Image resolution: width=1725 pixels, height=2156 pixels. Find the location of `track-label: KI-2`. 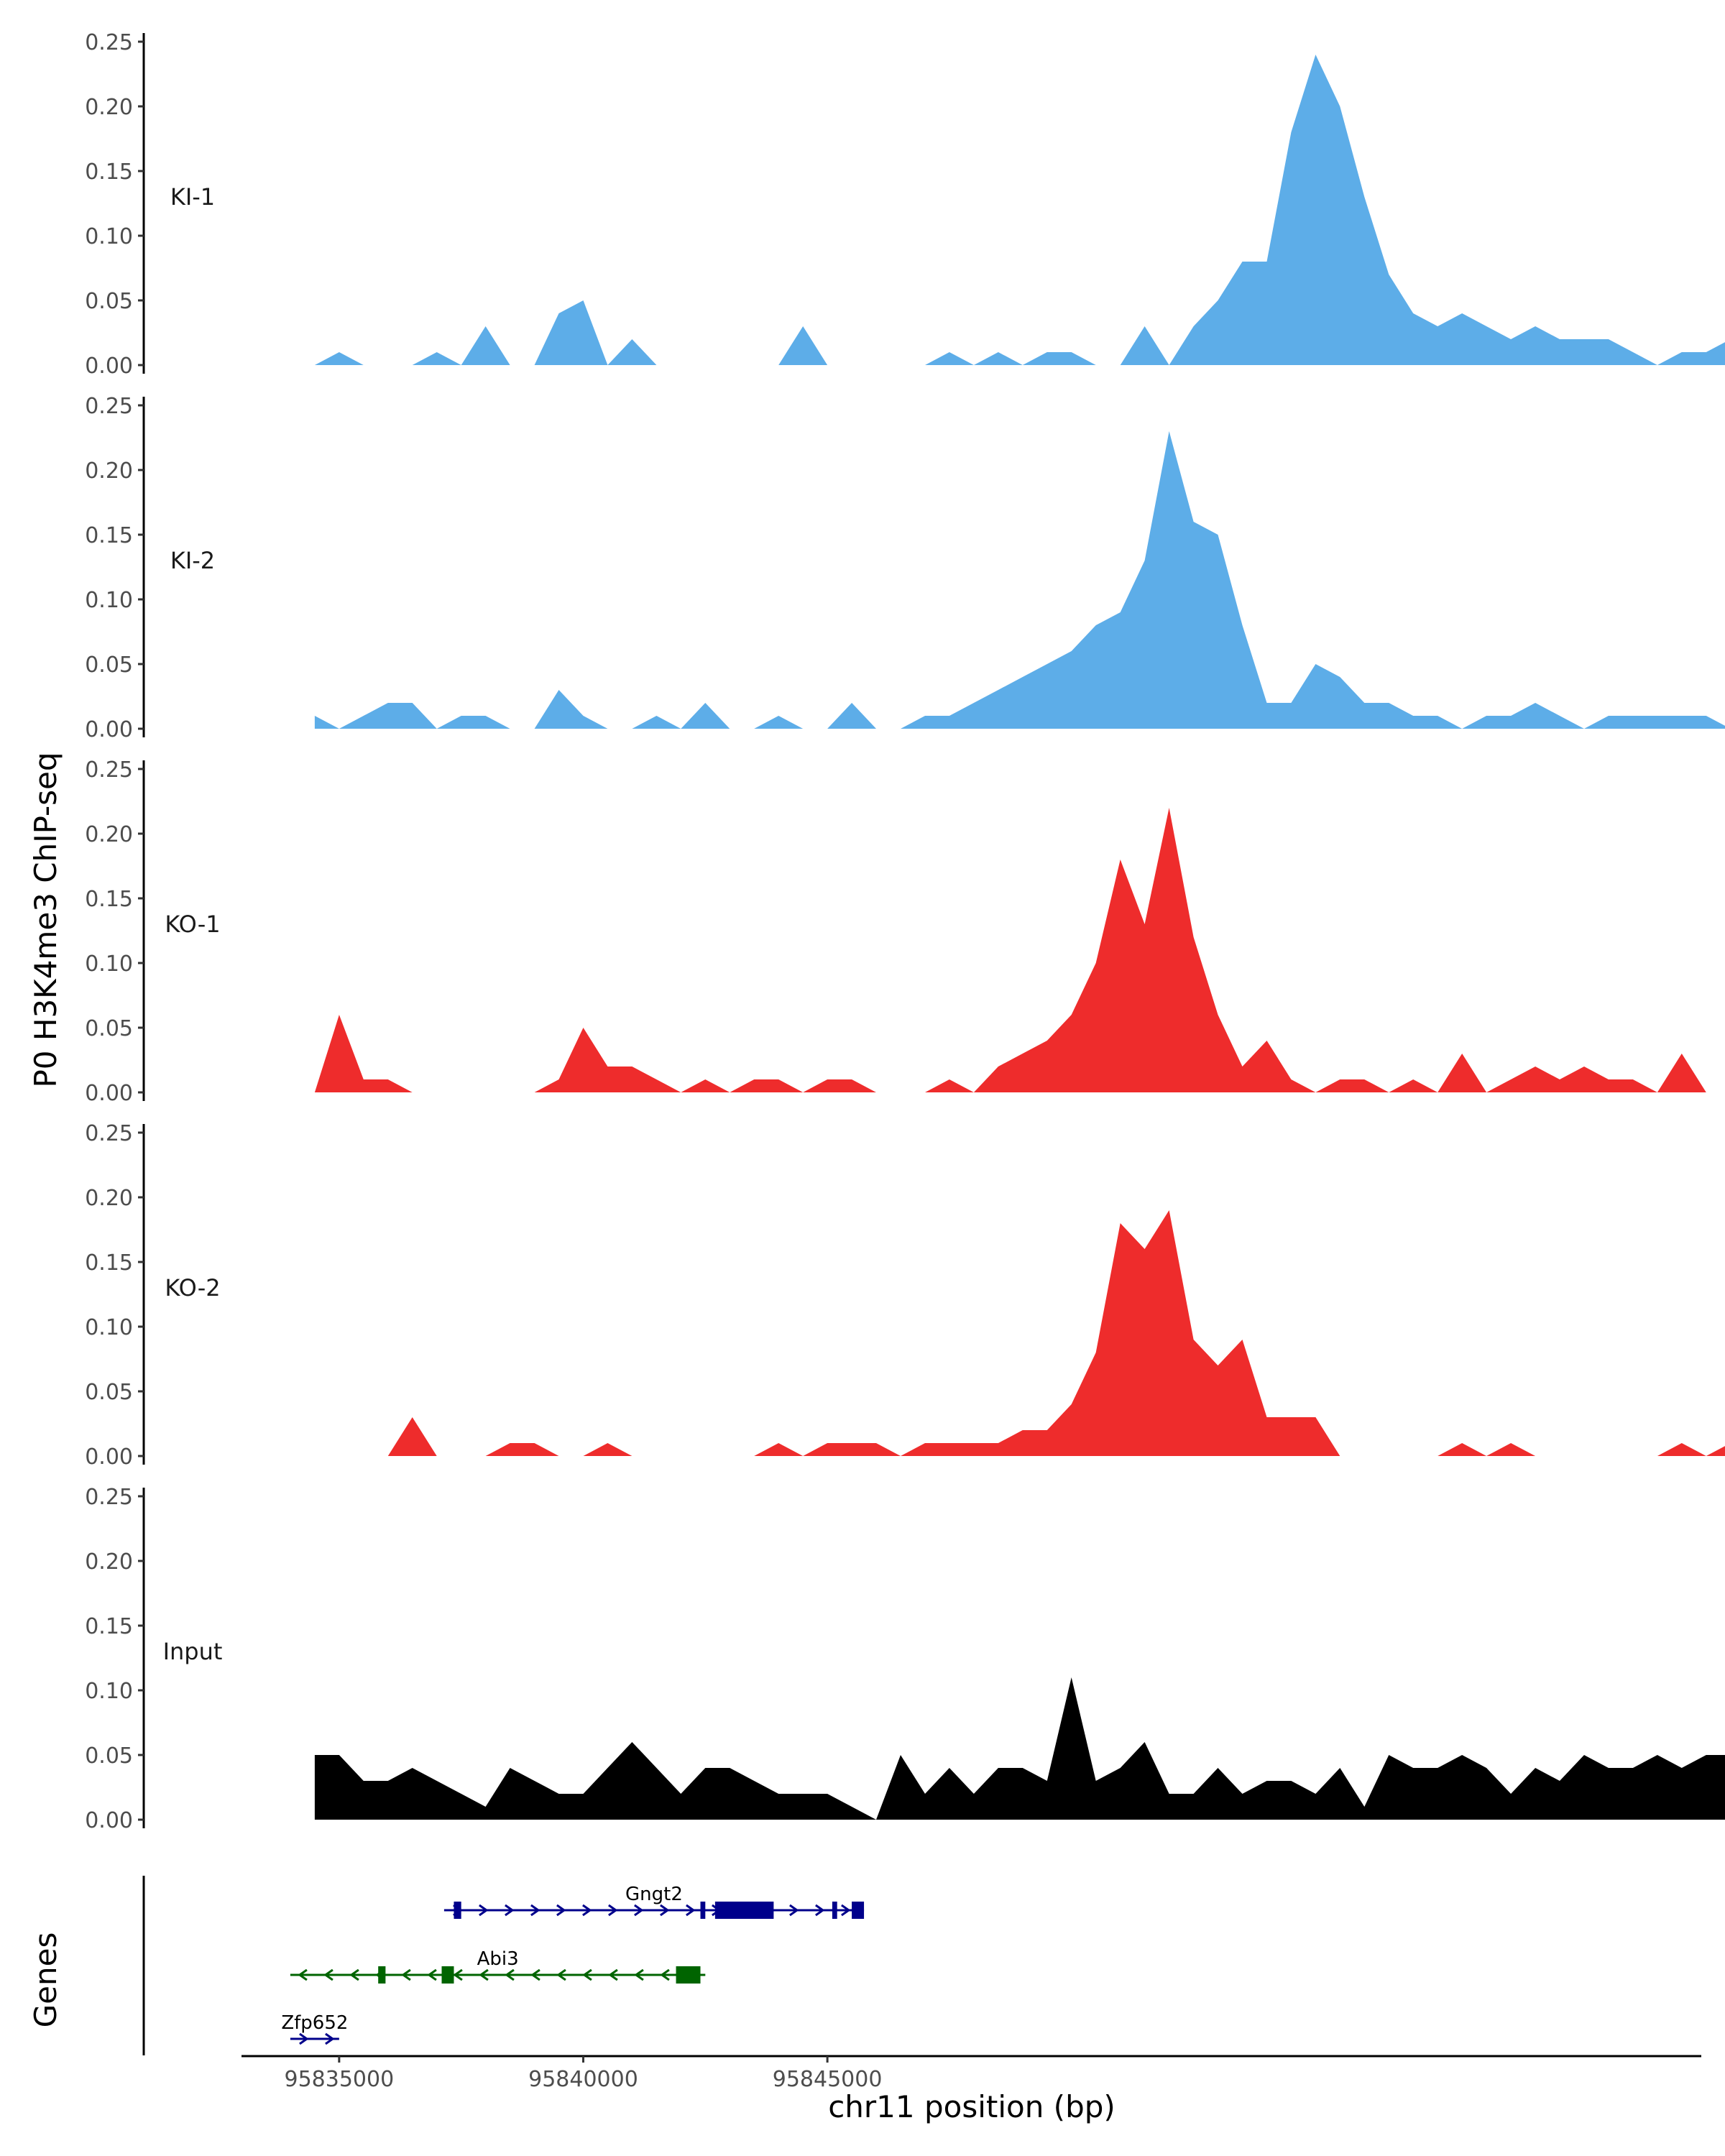

track-label: KI-2 is located at coordinates (192, 560).